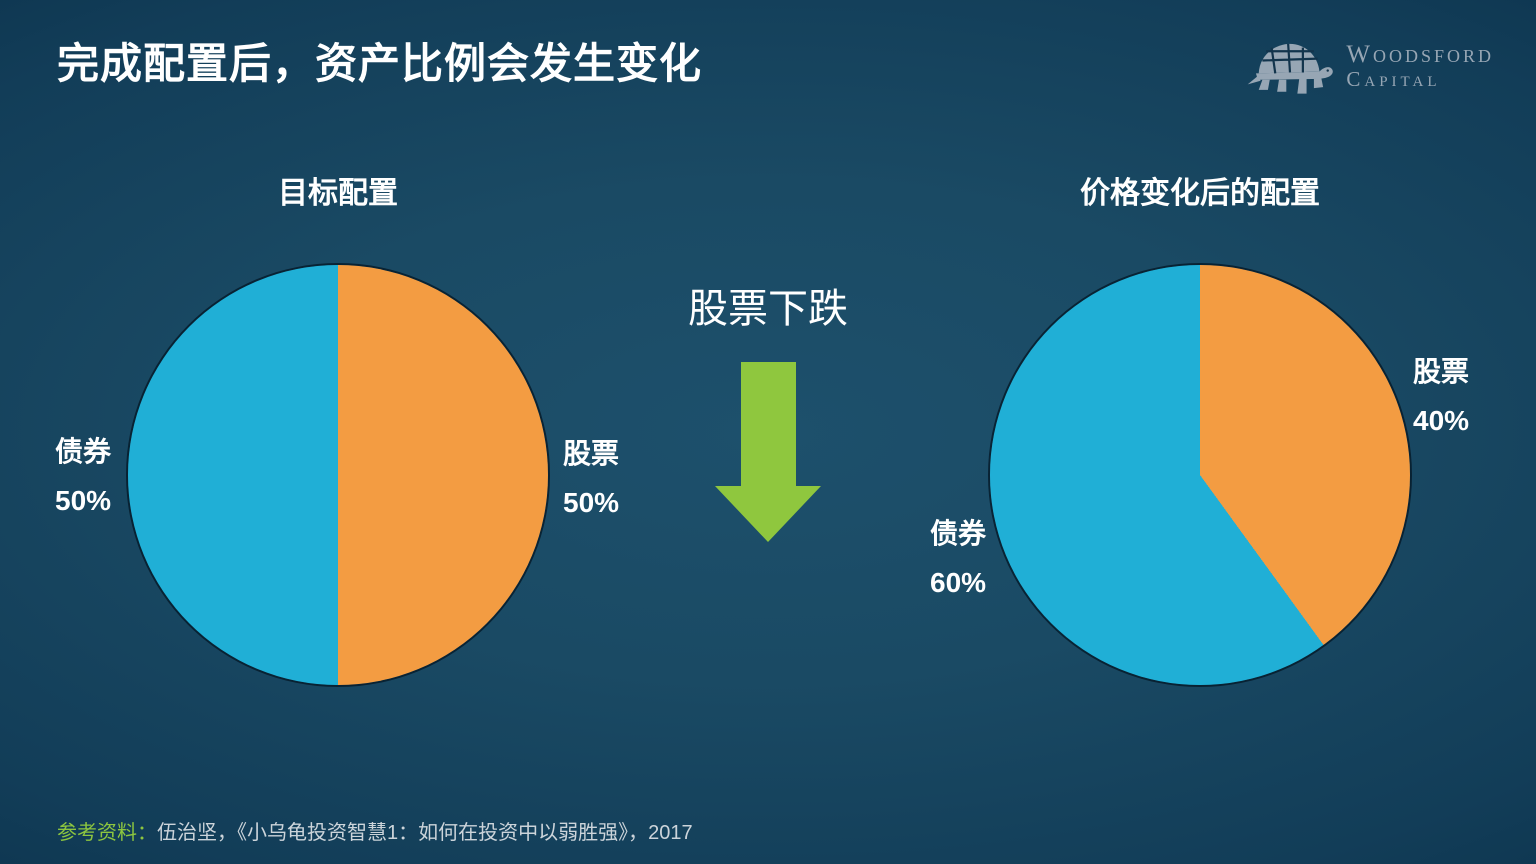 The height and width of the screenshot is (864, 1536). Describe the element at coordinates (1200, 475) in the screenshot. I see `pie-chart-after-price-change` at that location.